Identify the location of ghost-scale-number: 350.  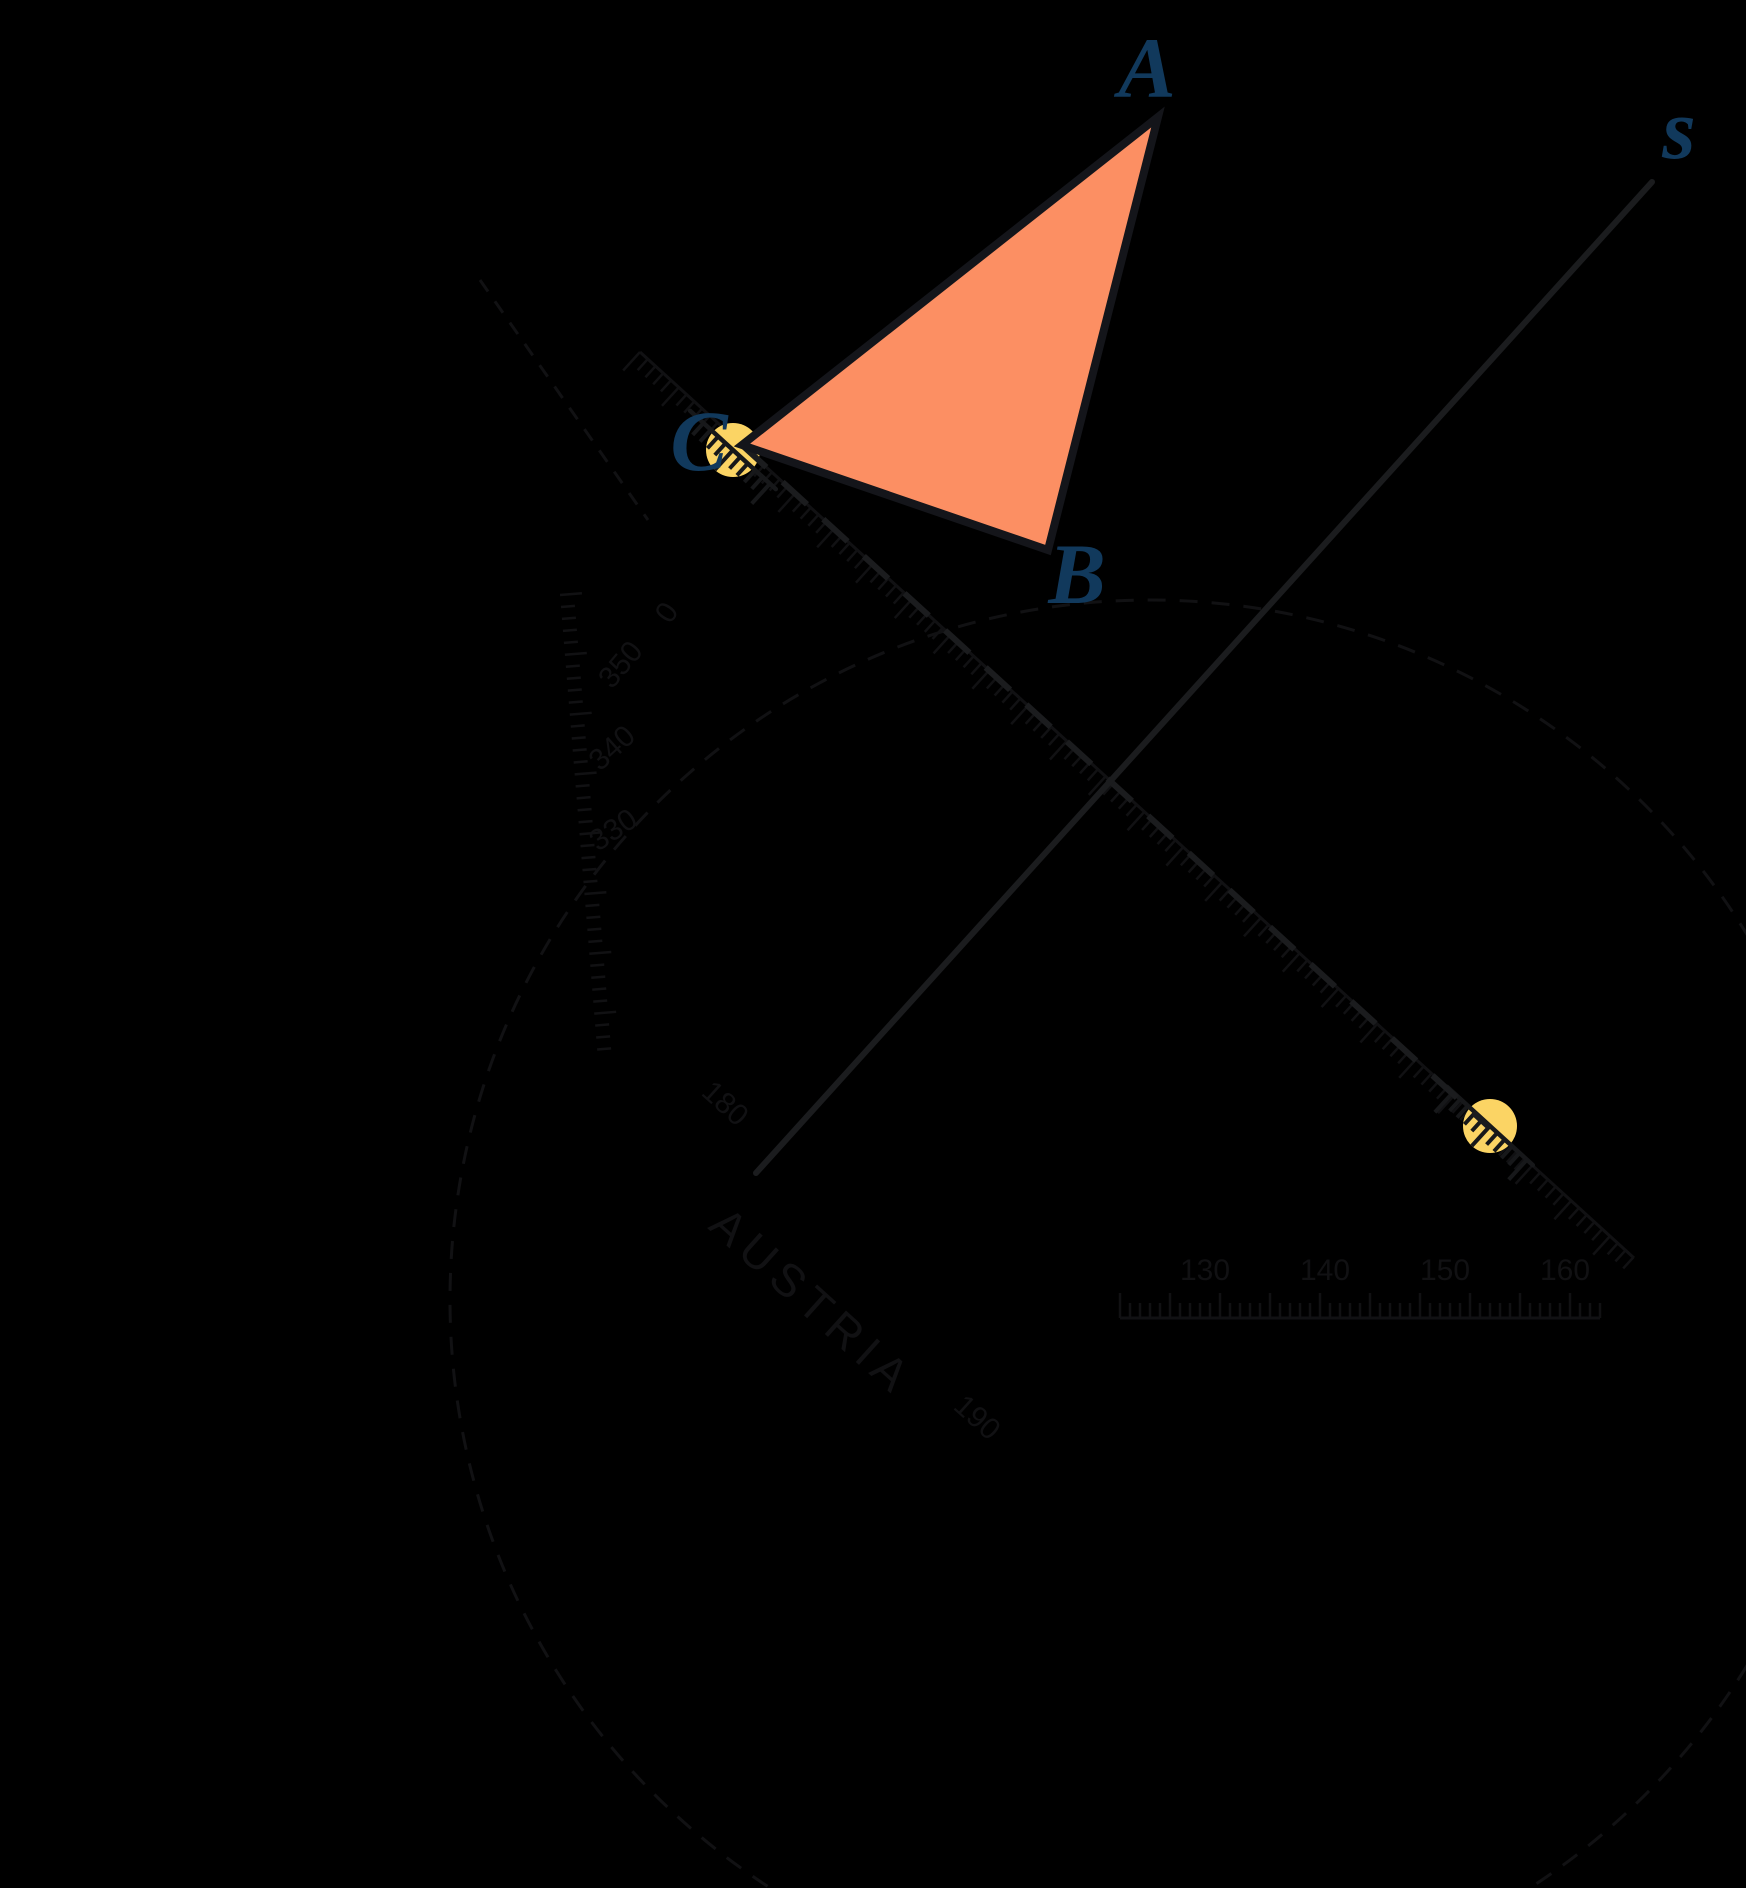
(620, 665).